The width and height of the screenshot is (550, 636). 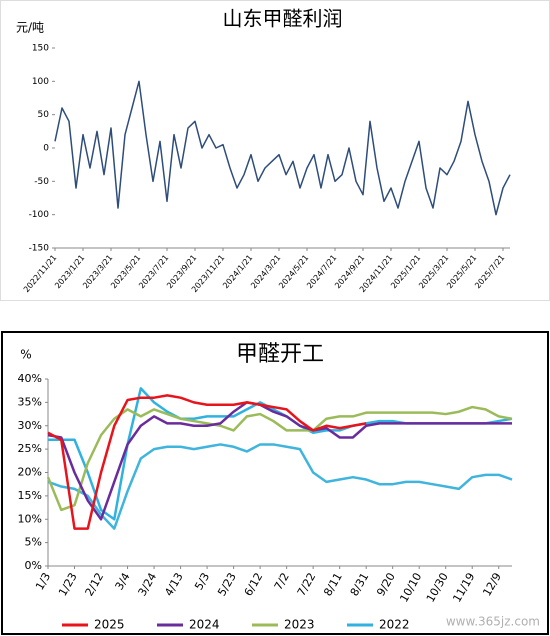 I want to click on legend-label: 2023, so click(x=299, y=625).